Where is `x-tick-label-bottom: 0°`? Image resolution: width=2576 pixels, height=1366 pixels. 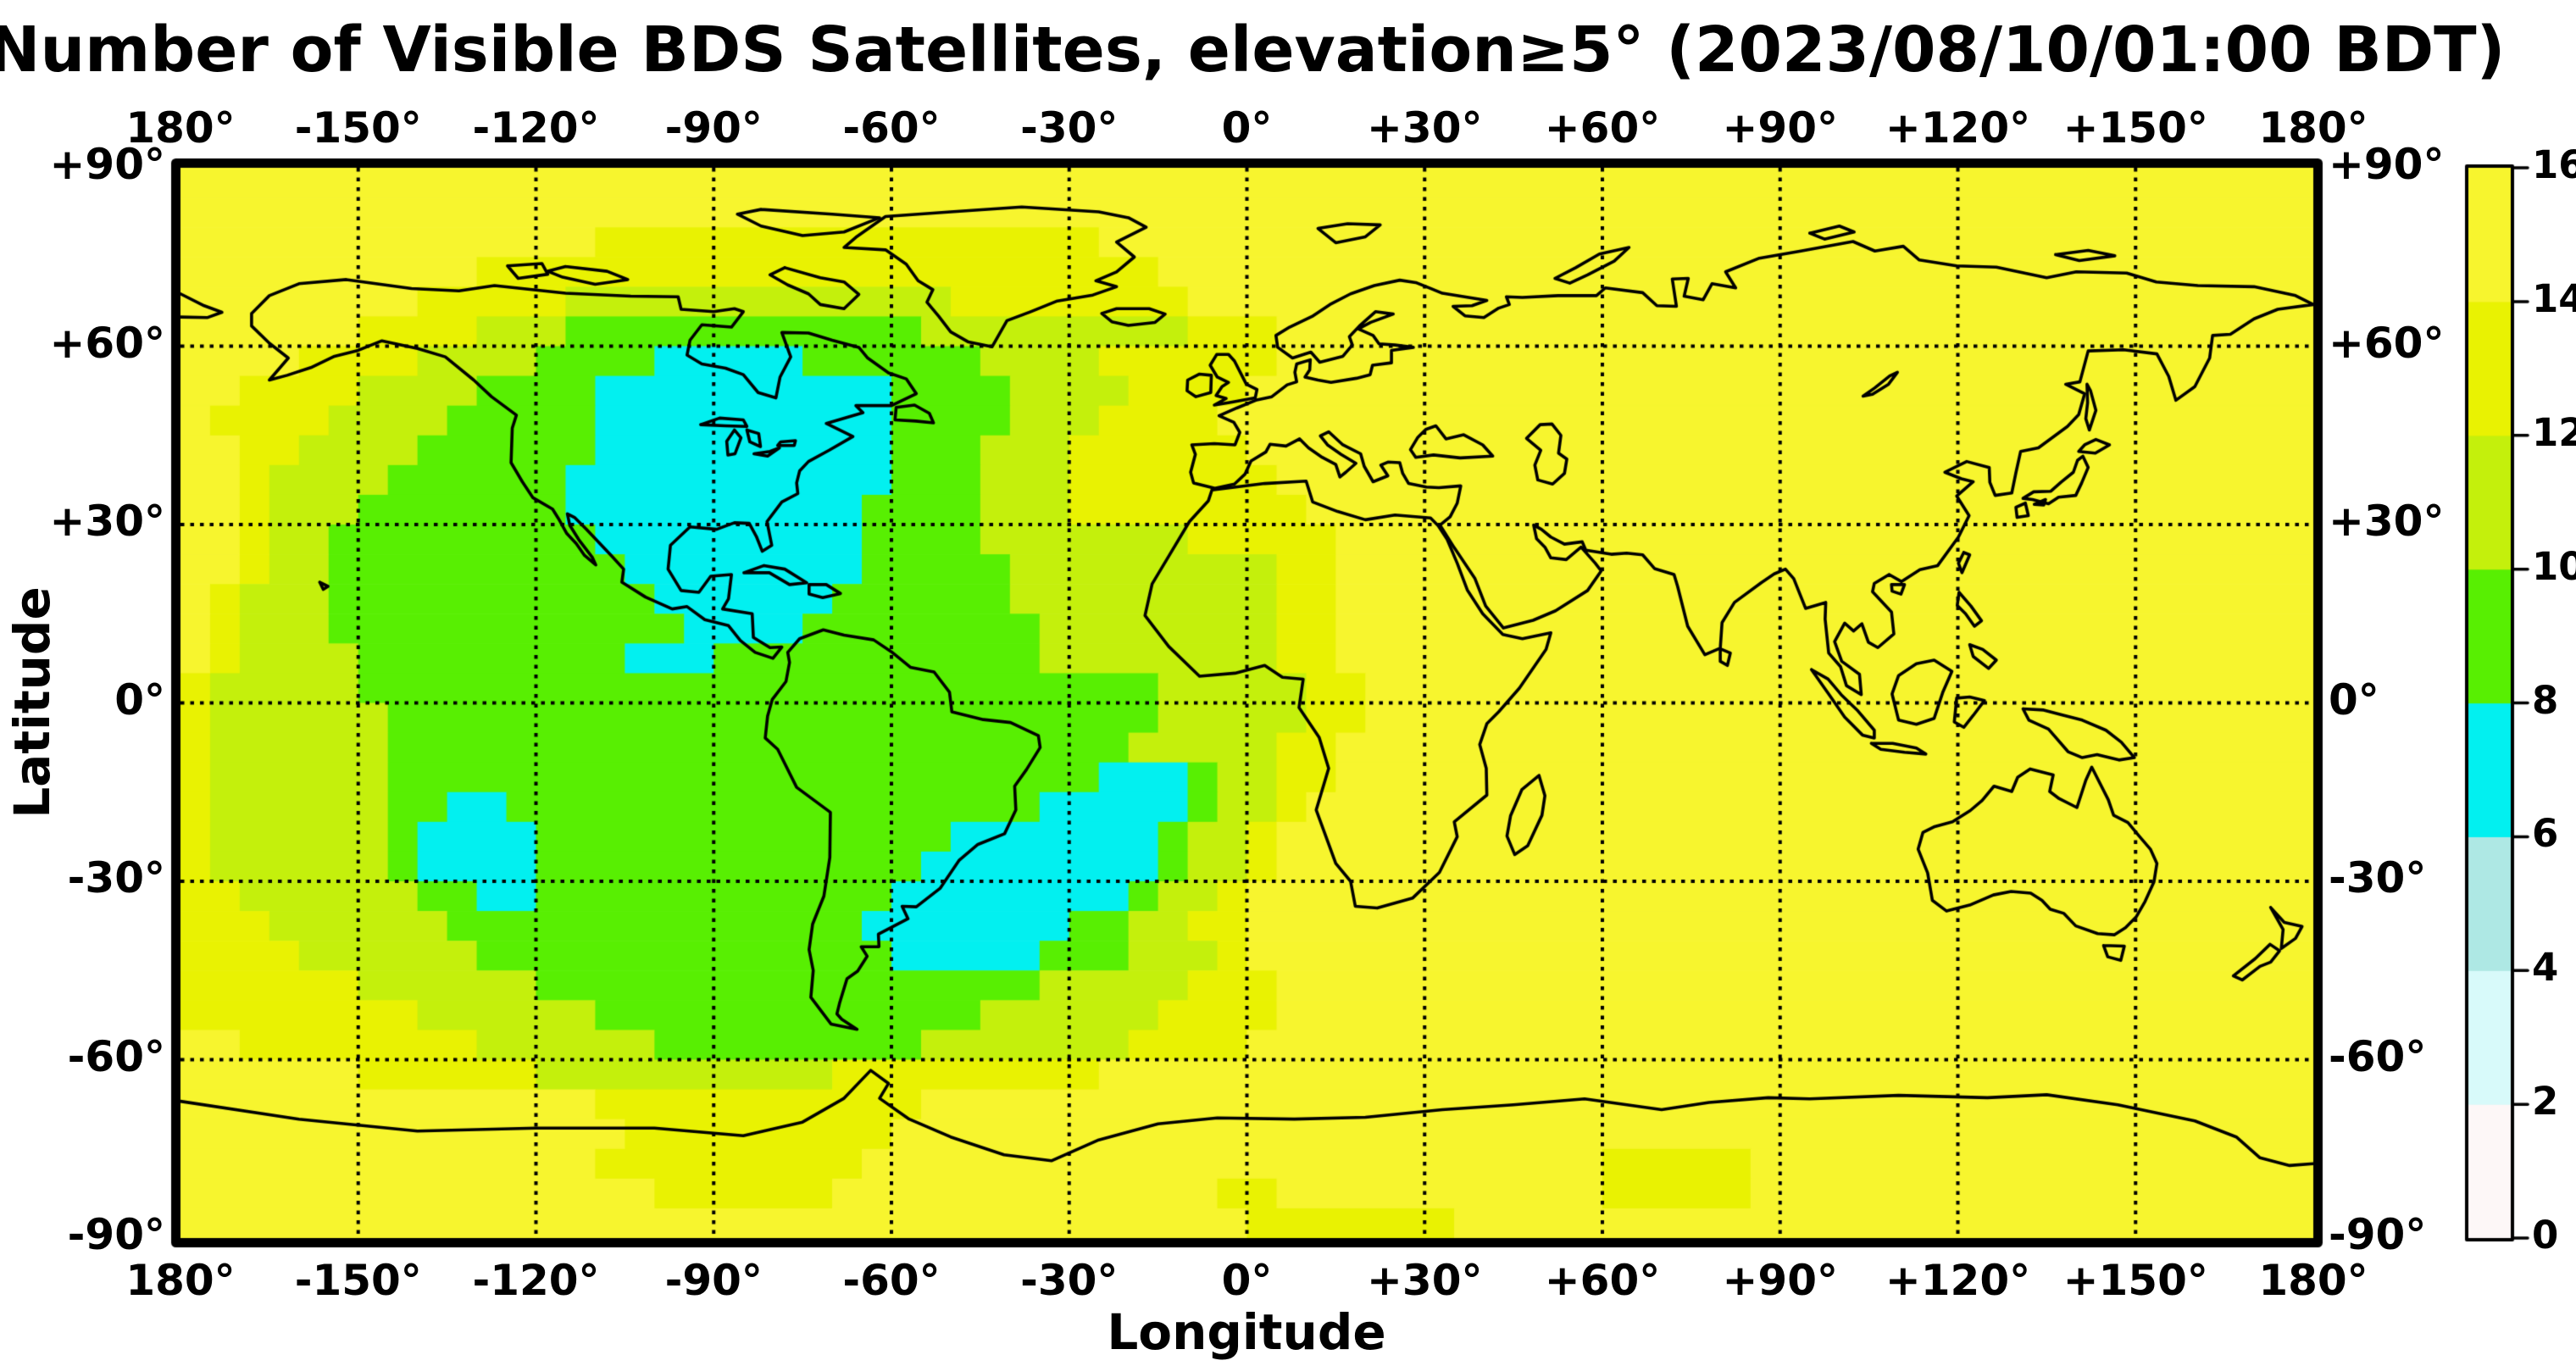 x-tick-label-bottom: 0° is located at coordinates (1247, 1280).